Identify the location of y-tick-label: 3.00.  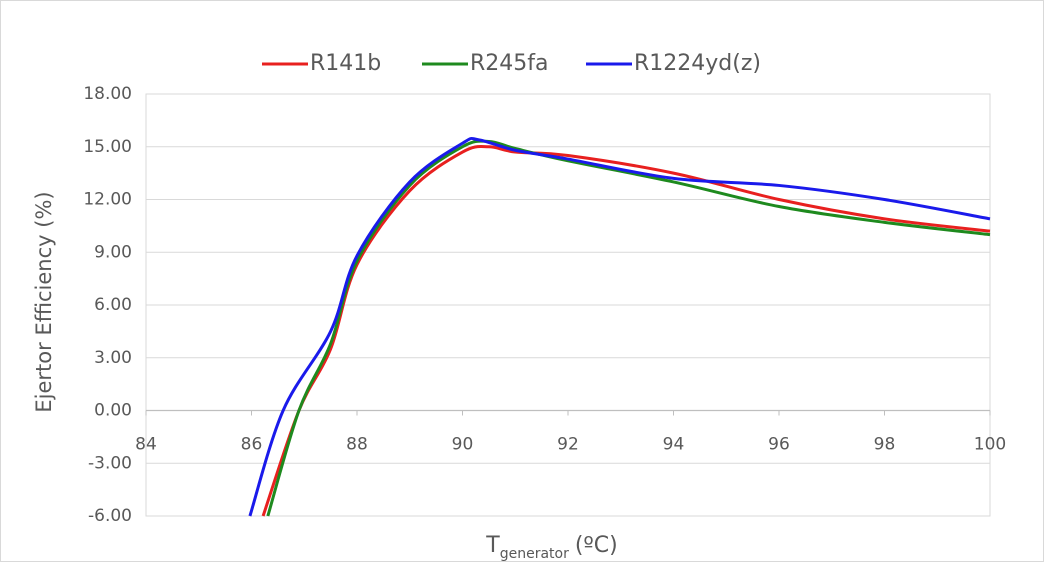
(113, 358).